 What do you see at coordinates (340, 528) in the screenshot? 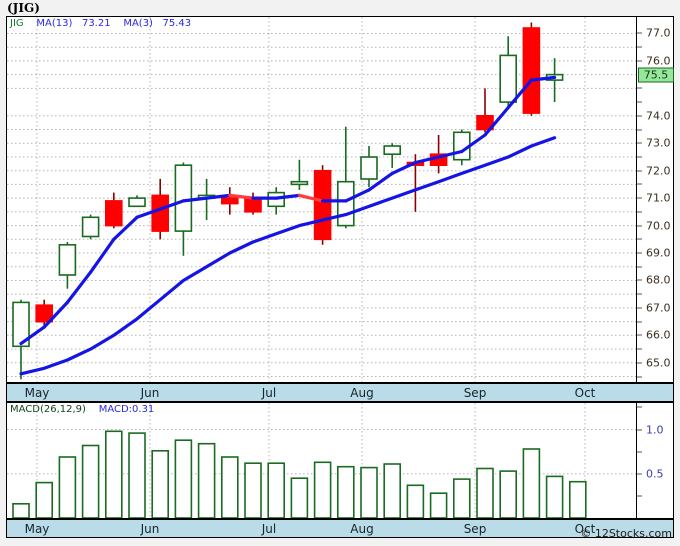
I see `macd-x-axis-month-band: May Jun Jul Aug Sep Oct` at bounding box center [340, 528].